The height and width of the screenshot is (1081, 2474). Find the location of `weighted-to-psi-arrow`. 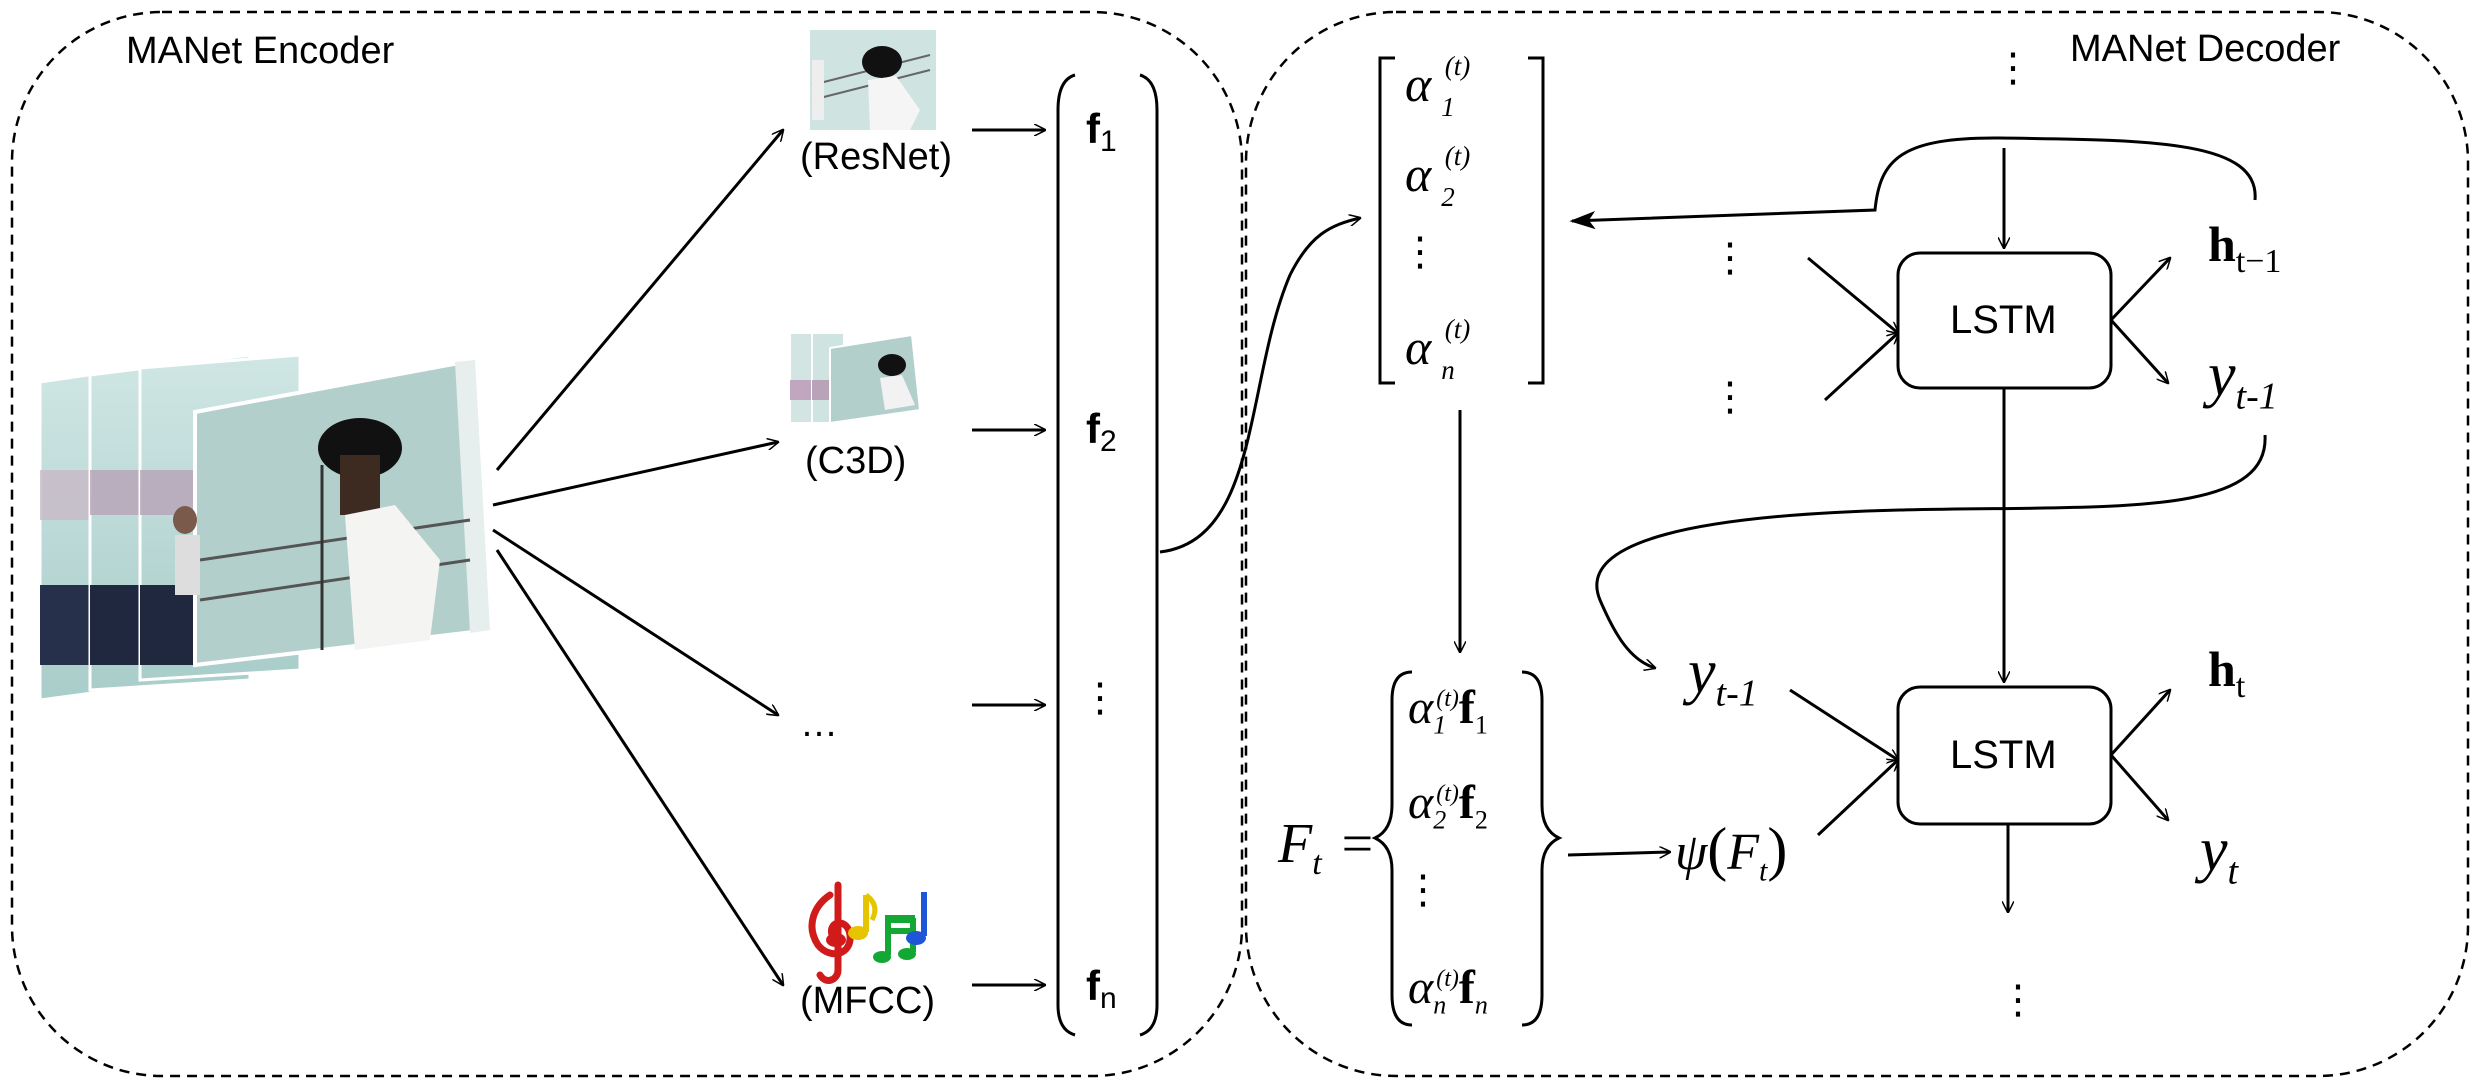

weighted-to-psi-arrow is located at coordinates (1618, 853).